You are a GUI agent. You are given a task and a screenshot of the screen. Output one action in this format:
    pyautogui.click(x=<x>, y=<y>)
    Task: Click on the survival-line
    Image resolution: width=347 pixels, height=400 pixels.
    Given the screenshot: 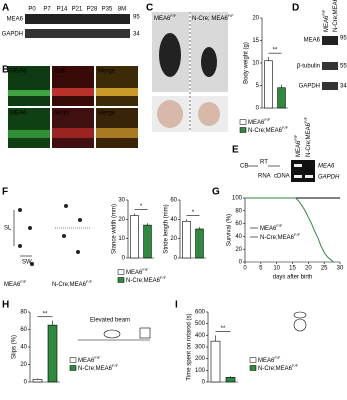 What is the action you would take?
    pyautogui.click(x=289, y=230)
    